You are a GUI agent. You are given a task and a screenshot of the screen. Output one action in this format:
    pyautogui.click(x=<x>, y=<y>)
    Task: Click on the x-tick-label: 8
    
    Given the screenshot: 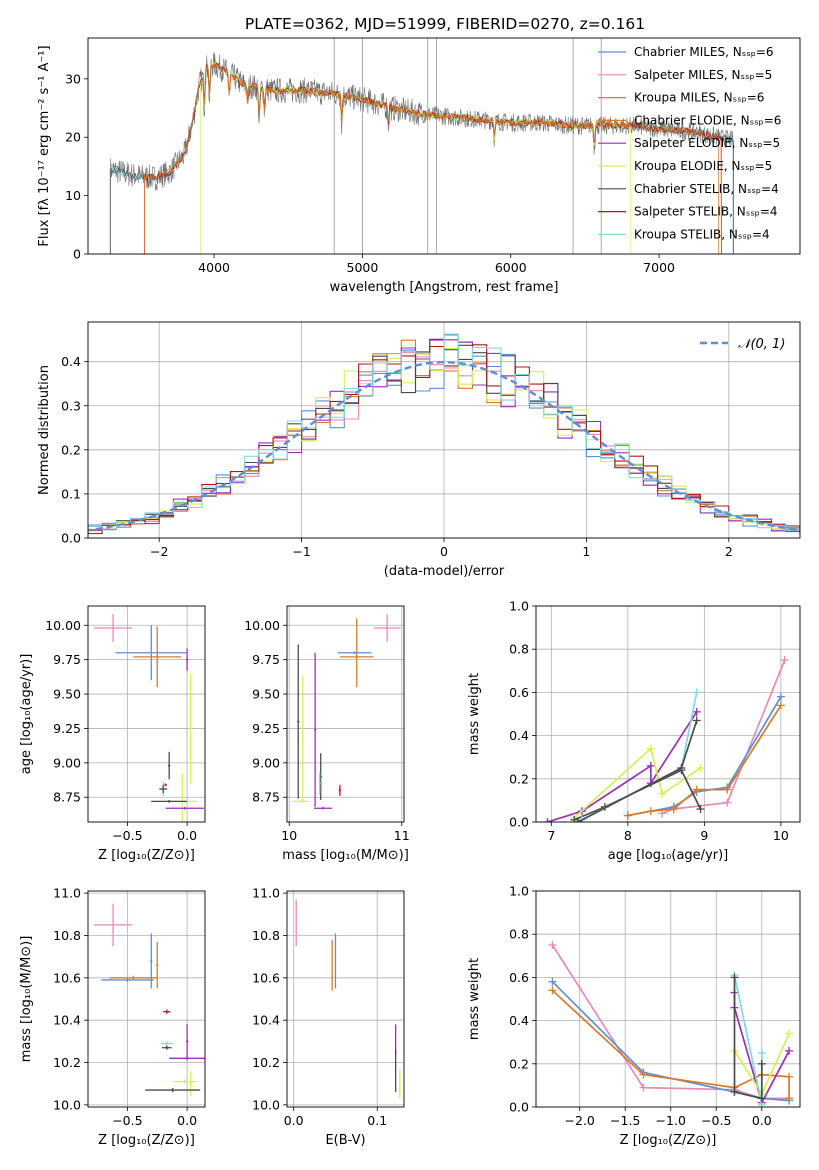 What is the action you would take?
    pyautogui.click(x=628, y=835)
    